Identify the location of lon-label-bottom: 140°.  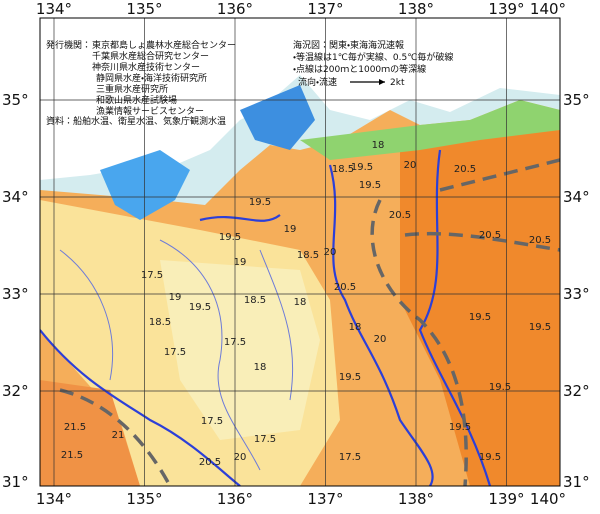
(548, 499).